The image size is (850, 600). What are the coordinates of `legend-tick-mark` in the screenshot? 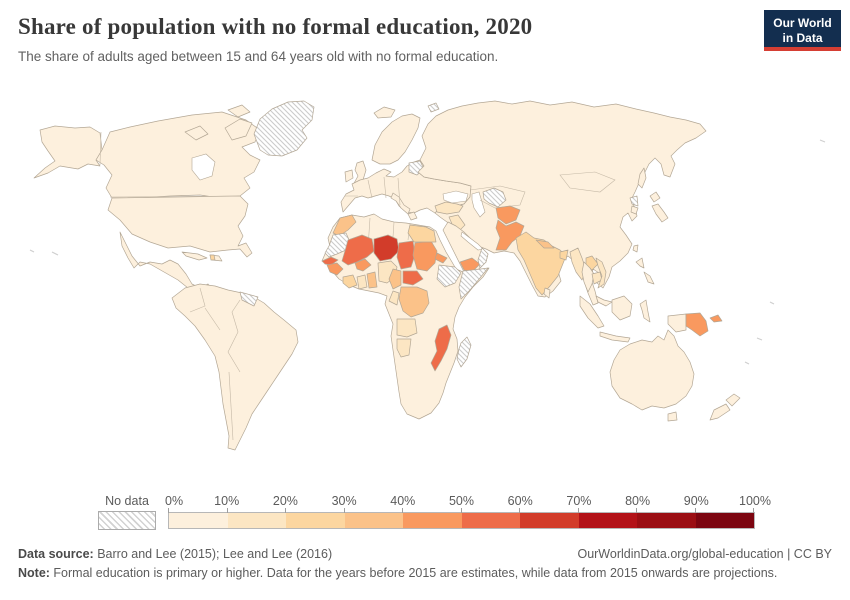 It's located at (636, 510).